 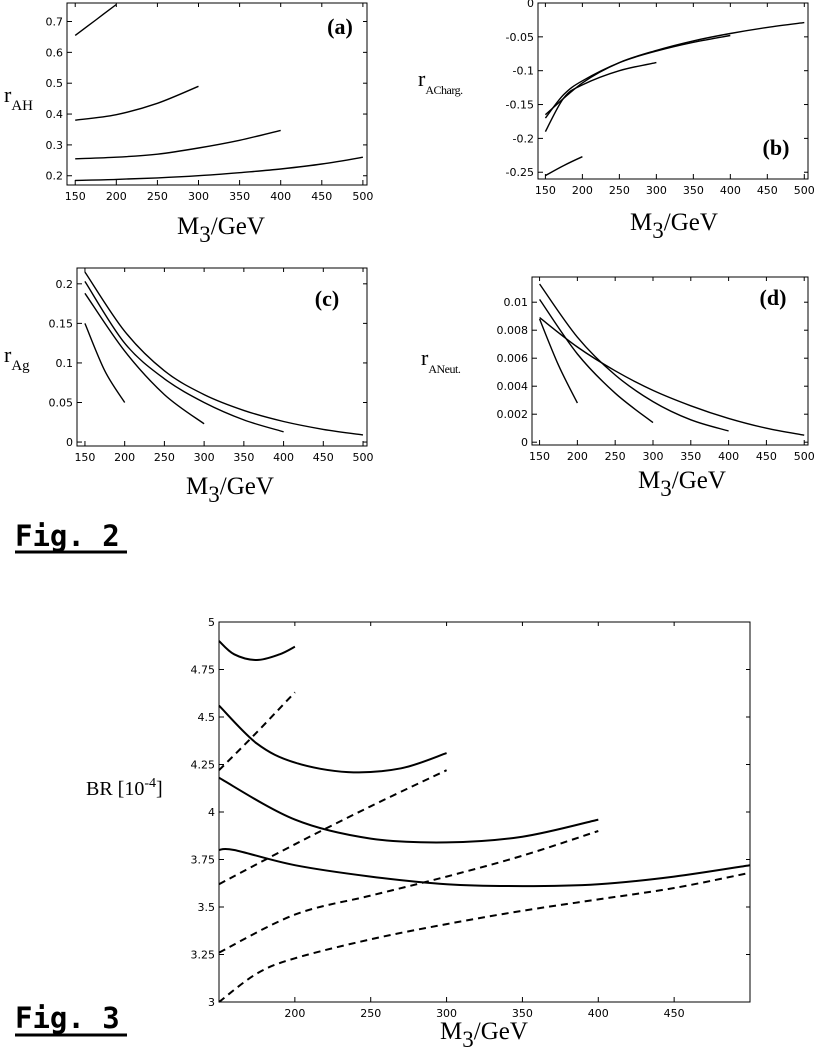 I want to click on fig3-ytick-label: 4.25, so click(x=203, y=765).